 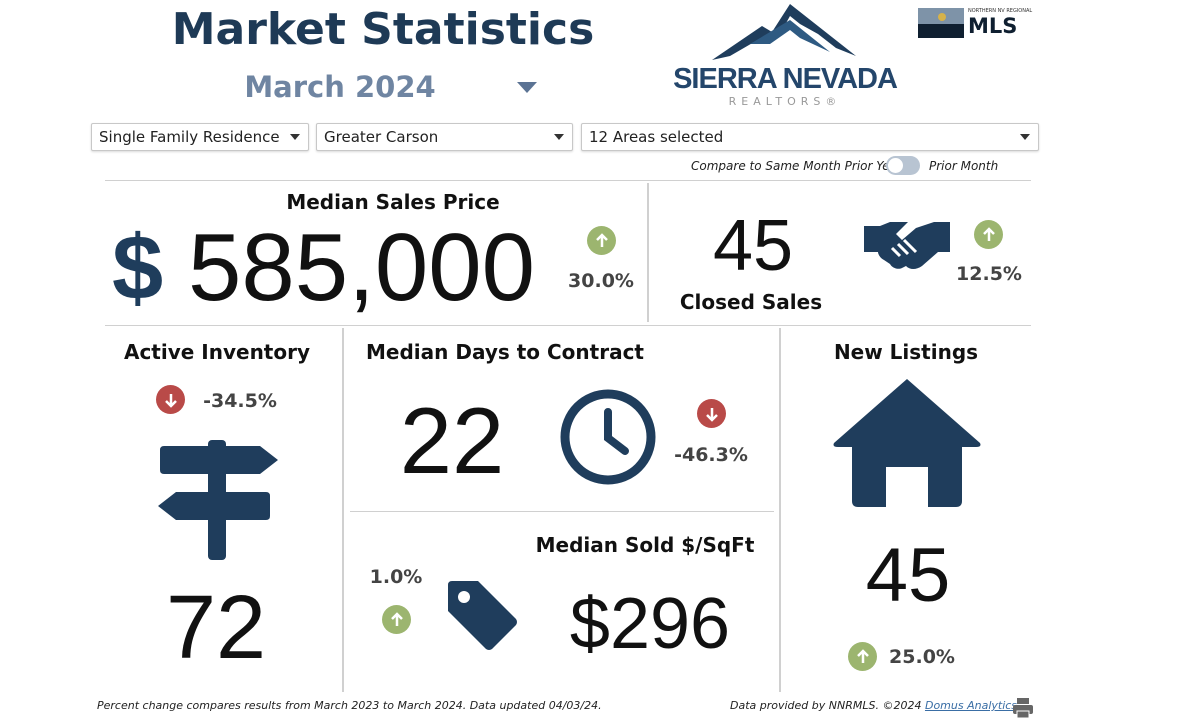 What do you see at coordinates (383, 29) in the screenshot?
I see `page-title: Market Statistics` at bounding box center [383, 29].